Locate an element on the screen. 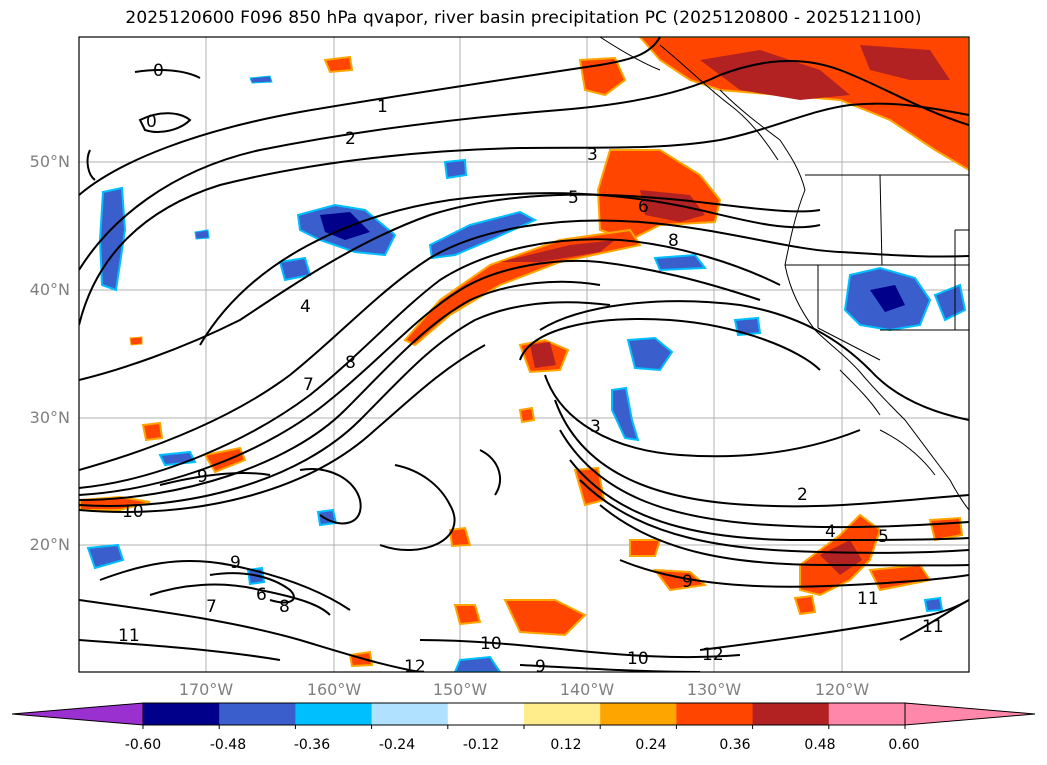 The width and height of the screenshot is (1047, 765). lon-label-120w: 120°W is located at coordinates (842, 689).